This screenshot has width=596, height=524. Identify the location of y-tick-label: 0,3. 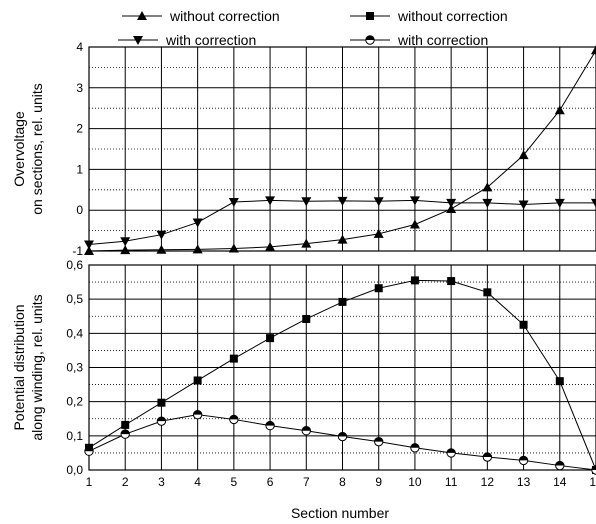
(74, 368).